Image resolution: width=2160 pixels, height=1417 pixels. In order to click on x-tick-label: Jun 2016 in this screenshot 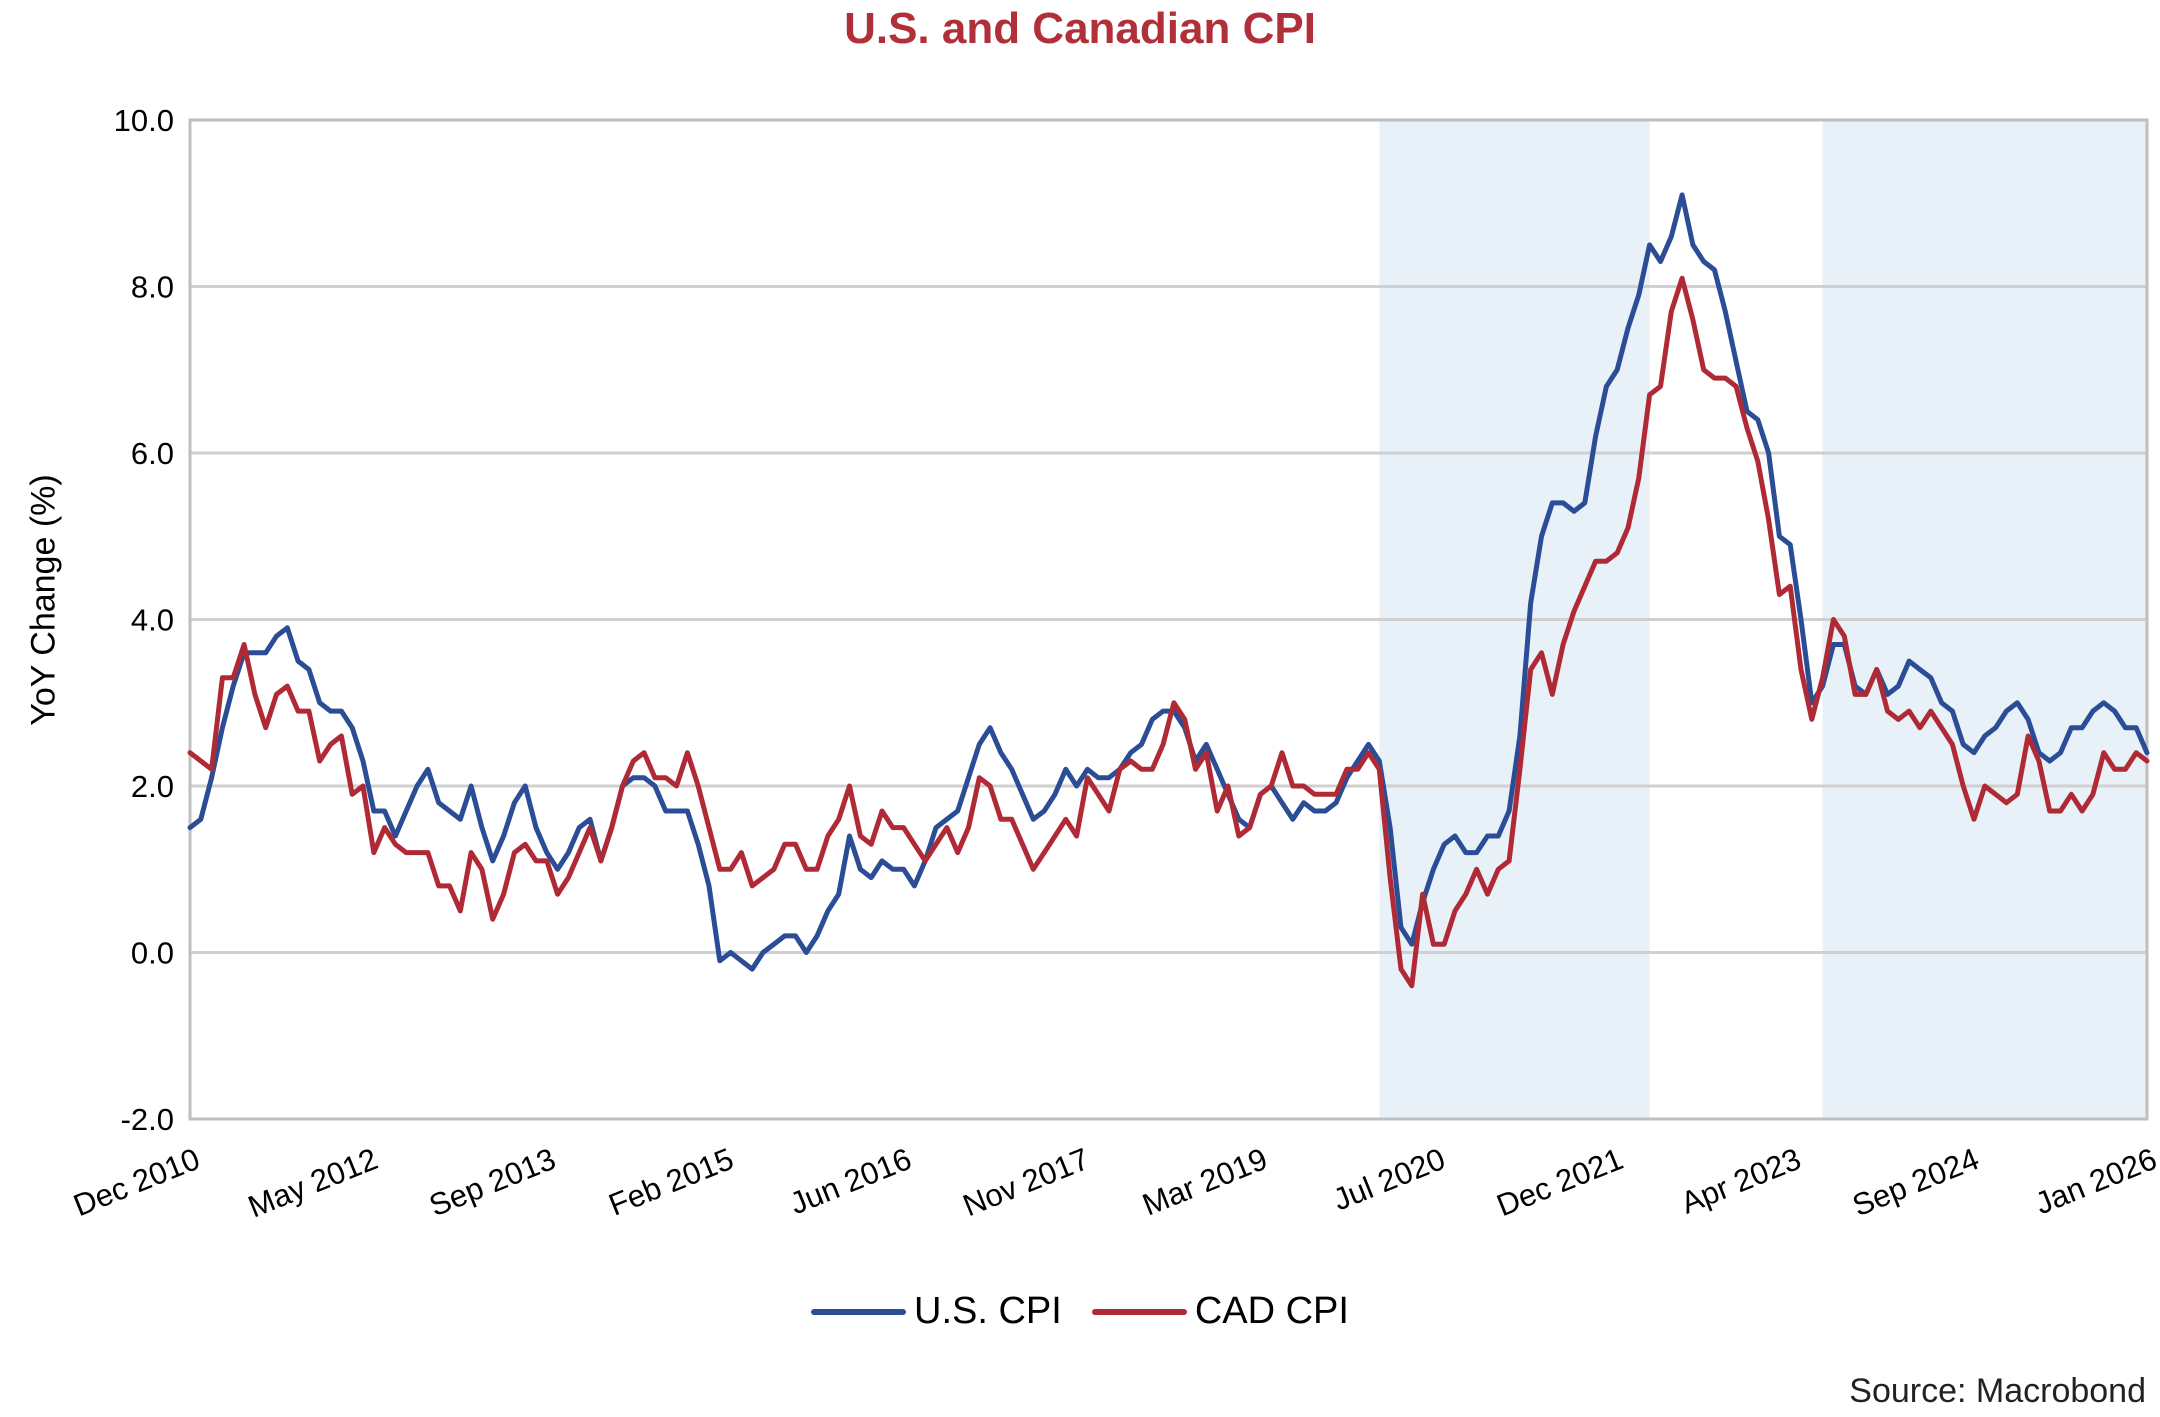, I will do `click(850, 1181)`.